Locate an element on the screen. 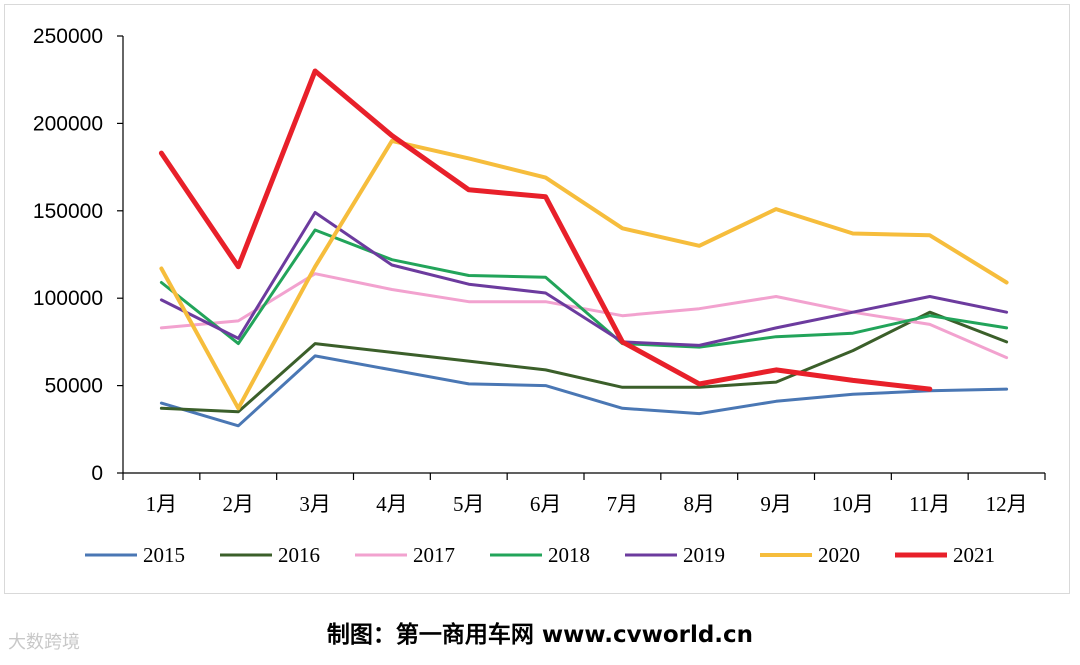 This screenshot has width=1080, height=665. x-tick-label: 7月 is located at coordinates (623, 504).